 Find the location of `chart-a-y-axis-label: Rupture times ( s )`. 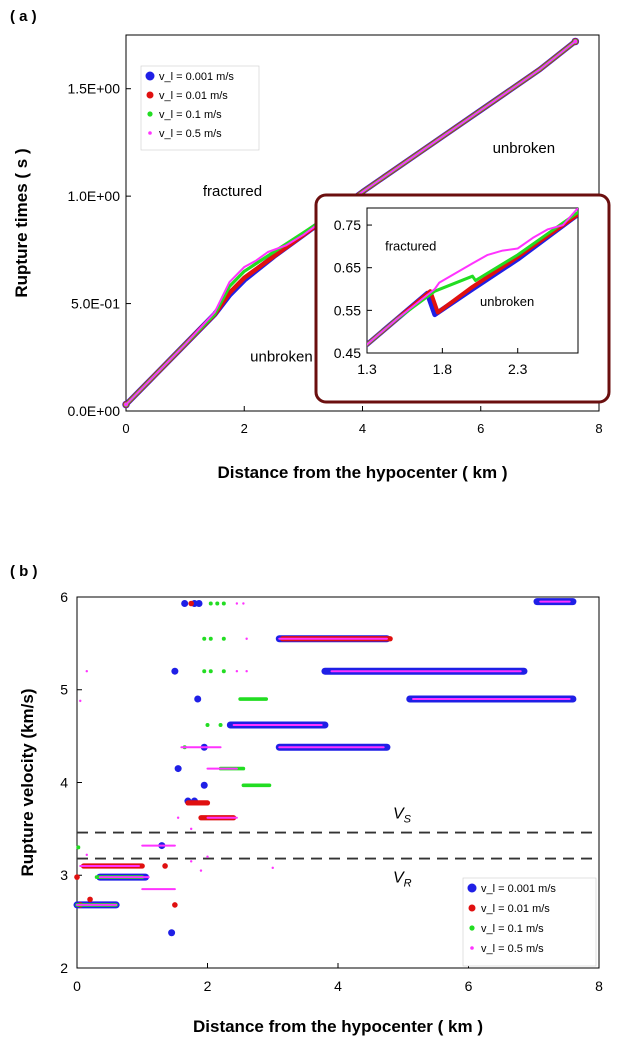

chart-a-y-axis-label: Rupture times ( s ) is located at coordinates (21, 222).